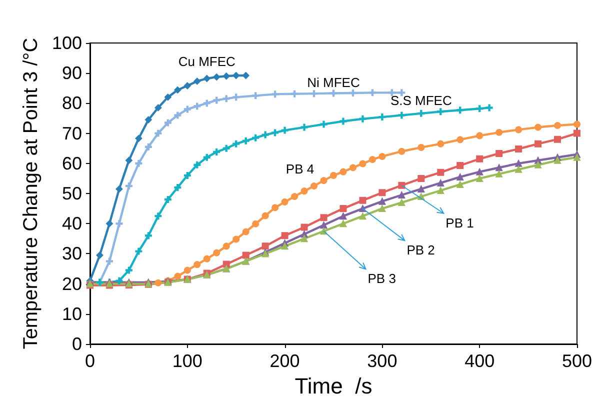  I want to click on y-tick-label: 80, so click(72, 103).